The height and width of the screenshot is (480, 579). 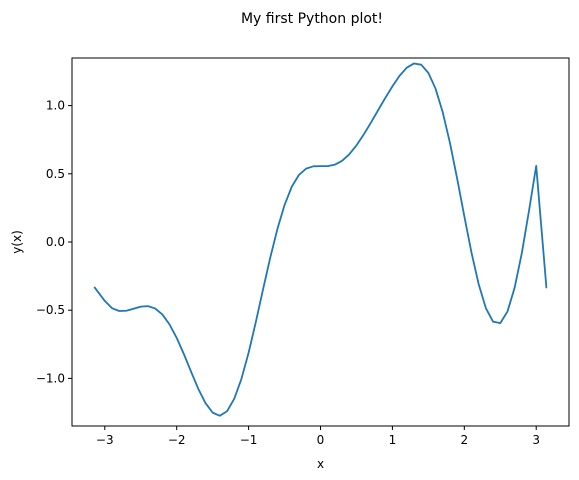 What do you see at coordinates (50, 310) in the screenshot?
I see `y-tick-label: −0.5` at bounding box center [50, 310].